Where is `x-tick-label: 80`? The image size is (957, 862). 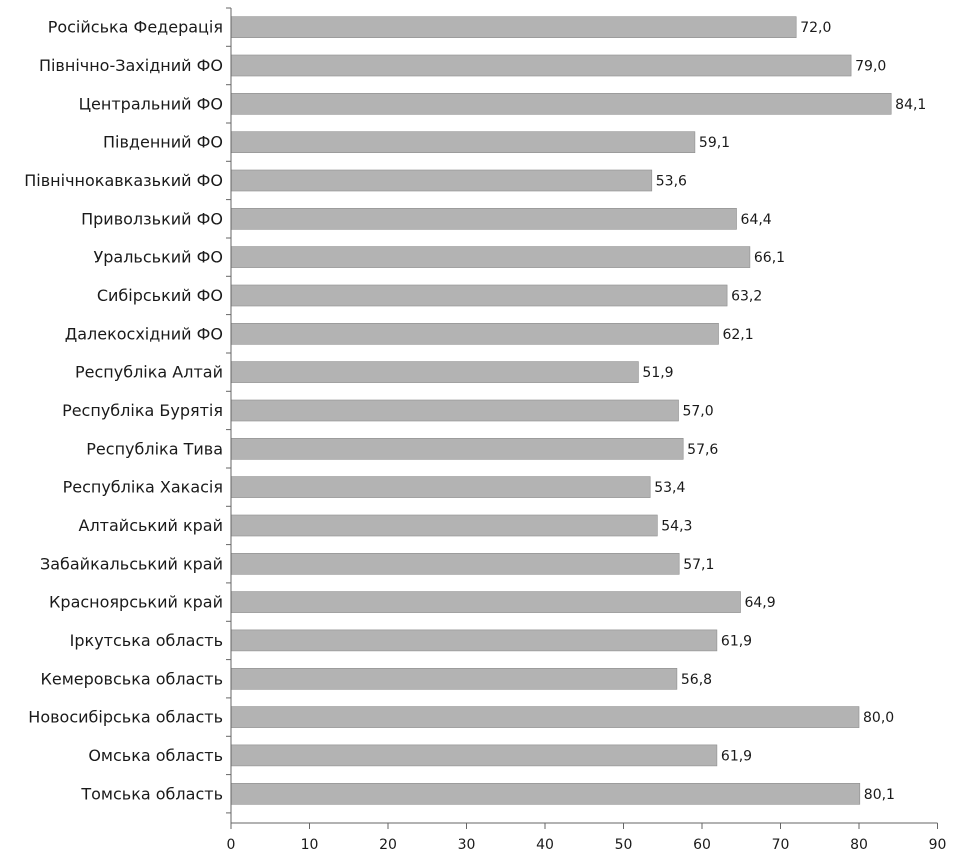 x-tick-label: 80 is located at coordinates (859, 845).